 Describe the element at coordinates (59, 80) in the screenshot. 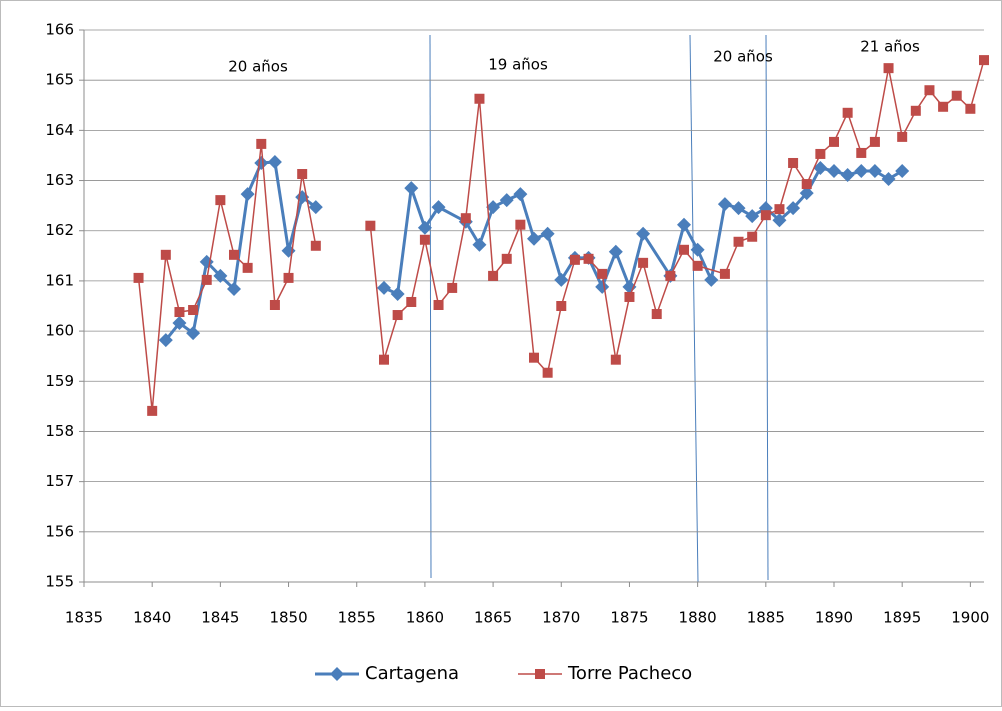

I see `y-tick-label: 165` at that location.